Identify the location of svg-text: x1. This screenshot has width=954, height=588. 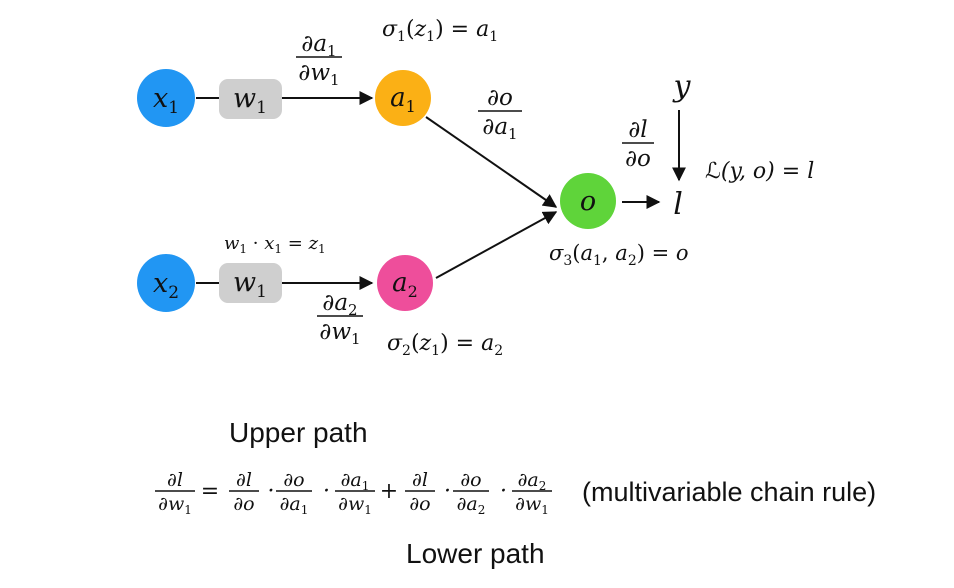
(166, 100).